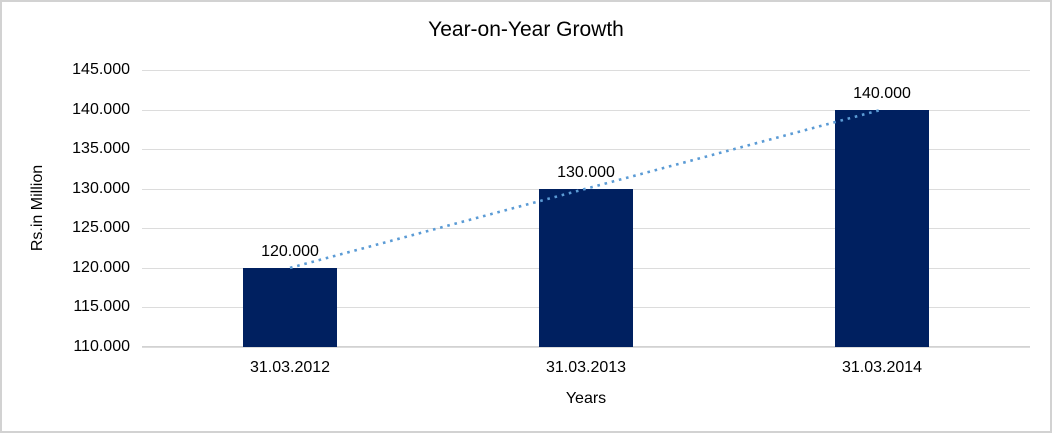  I want to click on y-tick-label: 110.000, so click(101, 346).